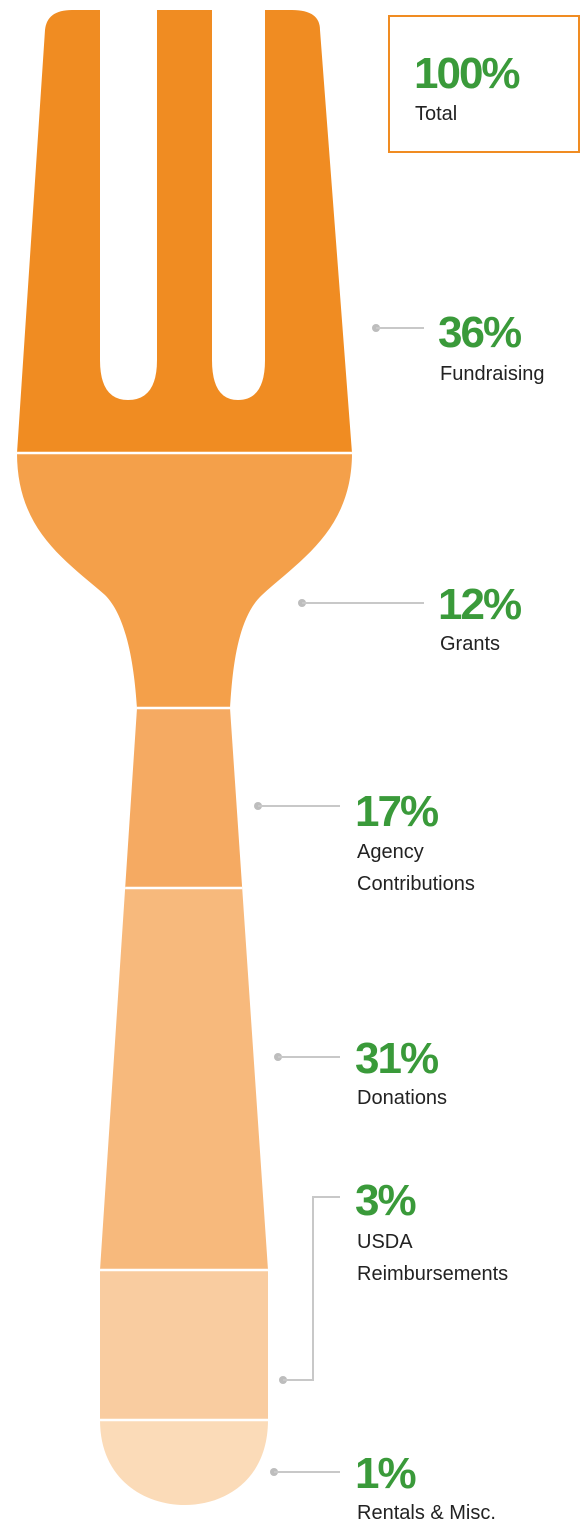  I want to click on segment-donations, so click(184, 1079).